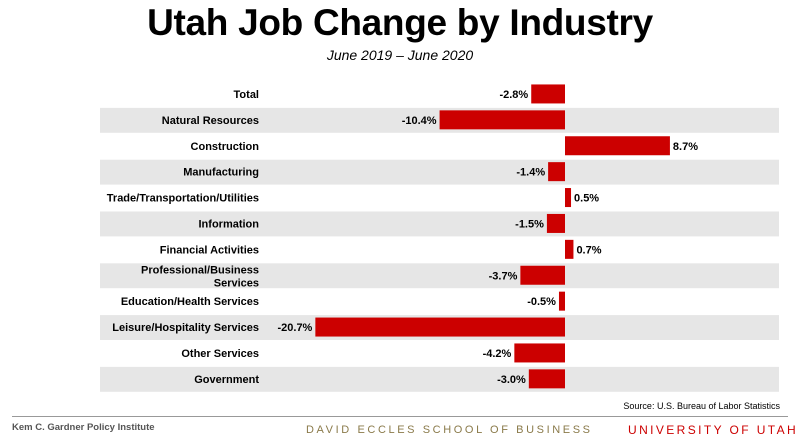  What do you see at coordinates (400, 22) in the screenshot?
I see `chart-title: Utah Job Change by Industry` at bounding box center [400, 22].